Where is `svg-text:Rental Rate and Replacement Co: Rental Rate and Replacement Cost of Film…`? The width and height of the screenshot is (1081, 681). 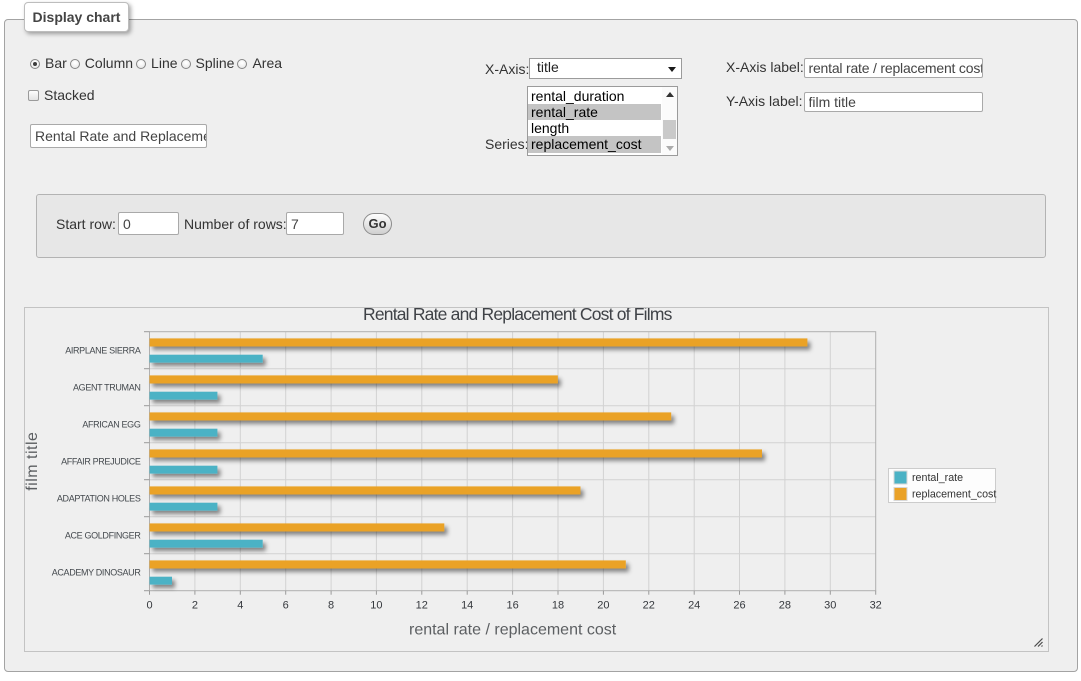 svg-text:Rental Rate and Replacement Co: Rental Rate and Replacement Cost of Film… is located at coordinates (518, 316).